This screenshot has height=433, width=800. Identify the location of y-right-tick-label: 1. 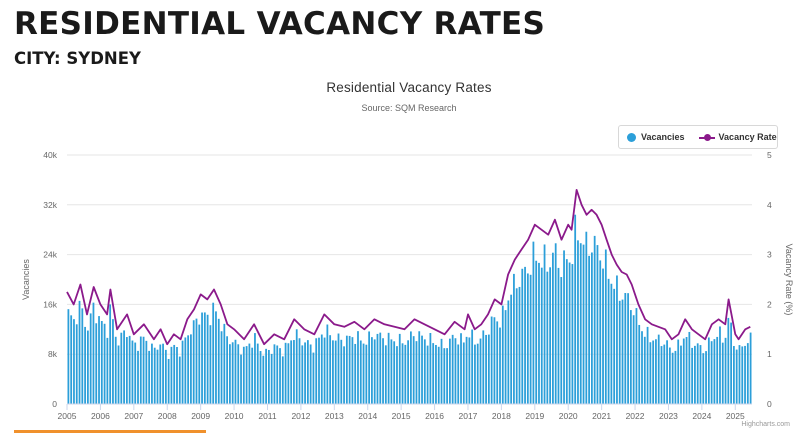
(769, 354).